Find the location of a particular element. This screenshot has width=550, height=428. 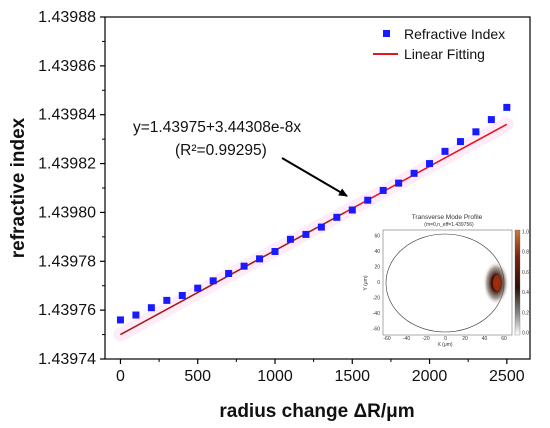

x-axis-title: radius change ΔR/μm is located at coordinates (316, 411).